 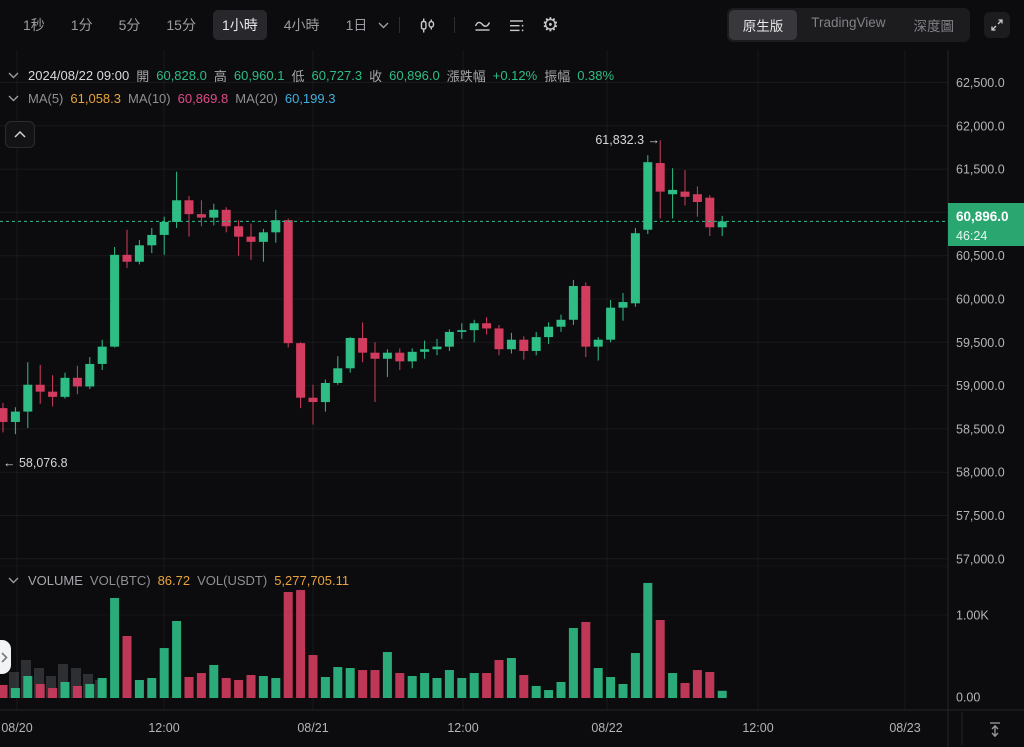 What do you see at coordinates (980, 559) in the screenshot?
I see `price-tick-label: 57,000.0` at bounding box center [980, 559].